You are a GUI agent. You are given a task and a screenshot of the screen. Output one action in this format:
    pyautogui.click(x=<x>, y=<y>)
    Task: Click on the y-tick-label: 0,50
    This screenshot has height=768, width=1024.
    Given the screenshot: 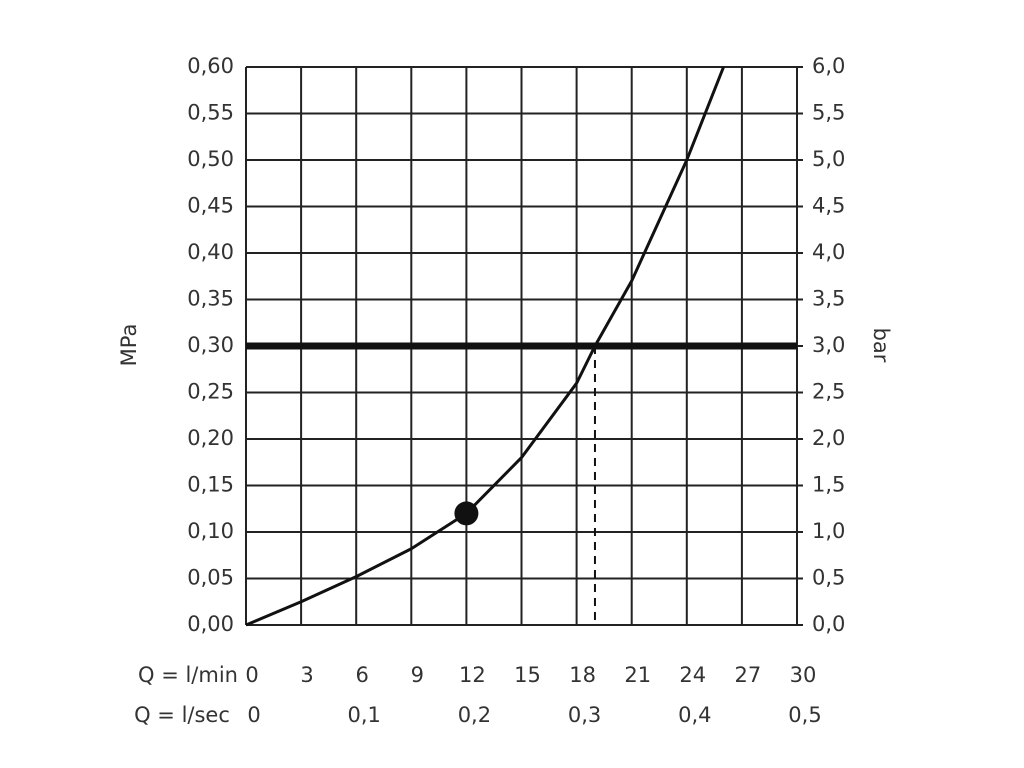 What is the action you would take?
    pyautogui.click(x=210, y=159)
    